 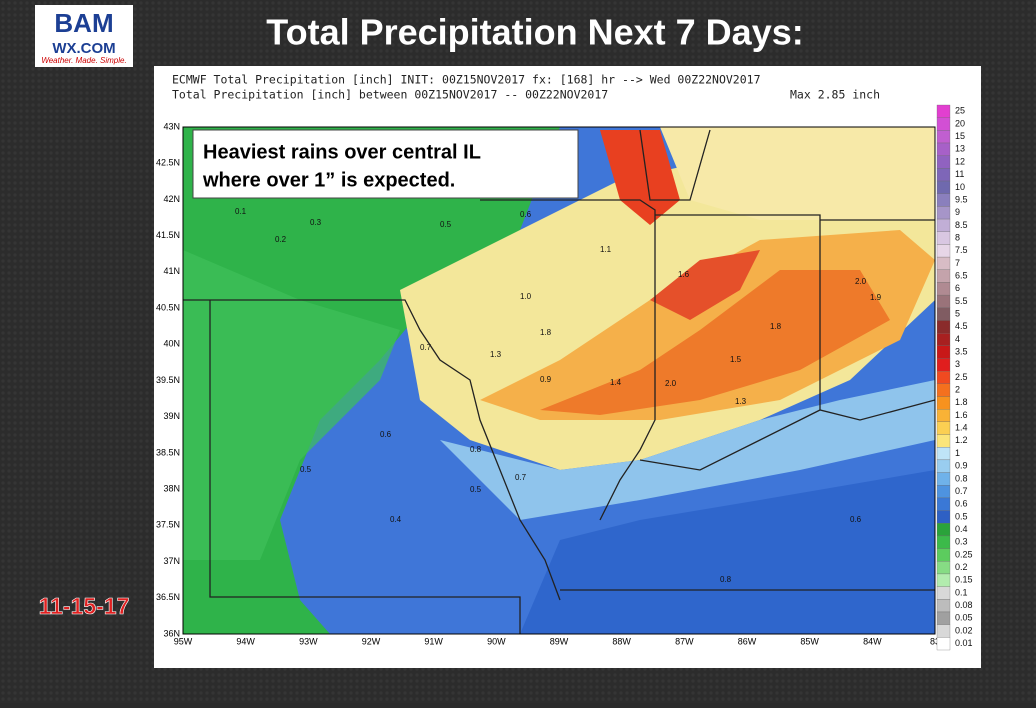 What do you see at coordinates (957, 288) in the screenshot?
I see `colorbar-label: 6` at bounding box center [957, 288].